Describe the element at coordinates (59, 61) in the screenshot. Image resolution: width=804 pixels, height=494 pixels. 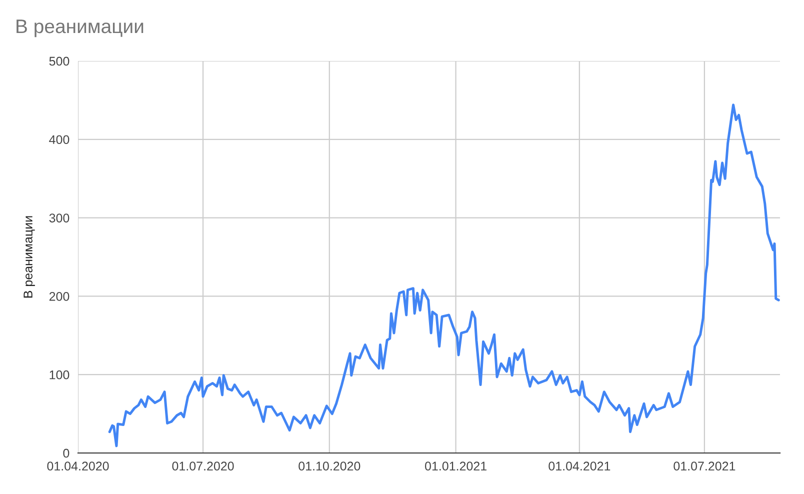
I see `y-tick-label: 500` at that location.